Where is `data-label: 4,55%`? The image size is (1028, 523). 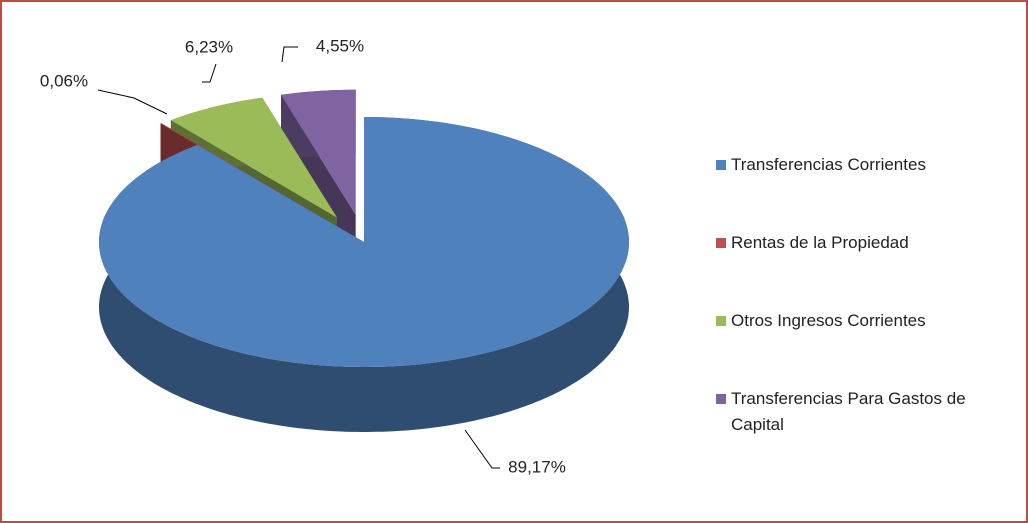
data-label: 4,55% is located at coordinates (340, 45).